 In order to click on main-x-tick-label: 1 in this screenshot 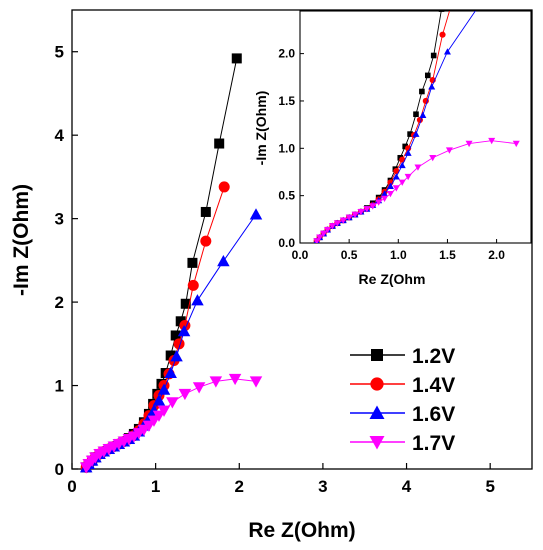, I will do `click(155, 486)`.